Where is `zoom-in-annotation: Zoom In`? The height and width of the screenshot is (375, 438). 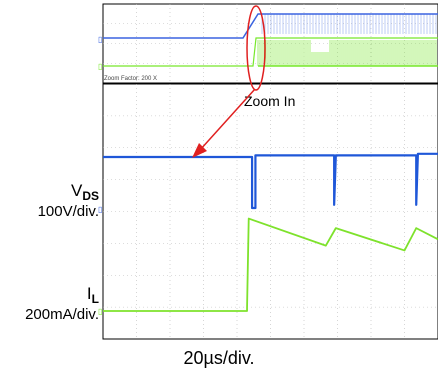 zoom-in-annotation: Zoom In is located at coordinates (269, 101).